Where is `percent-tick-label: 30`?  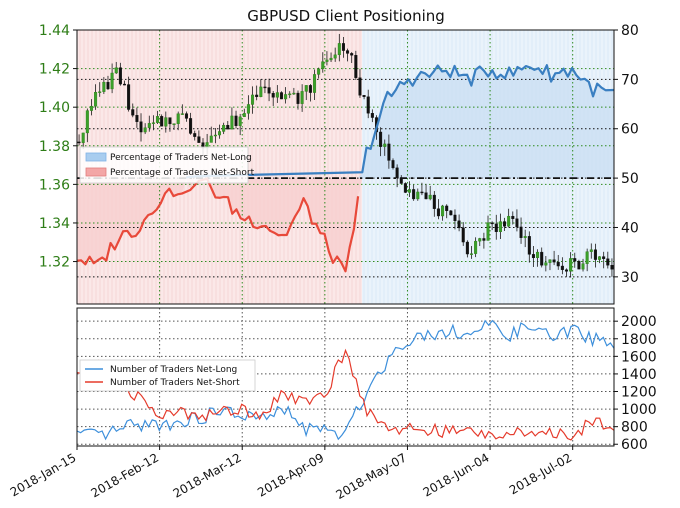 percent-tick-label: 30 is located at coordinates (630, 278).